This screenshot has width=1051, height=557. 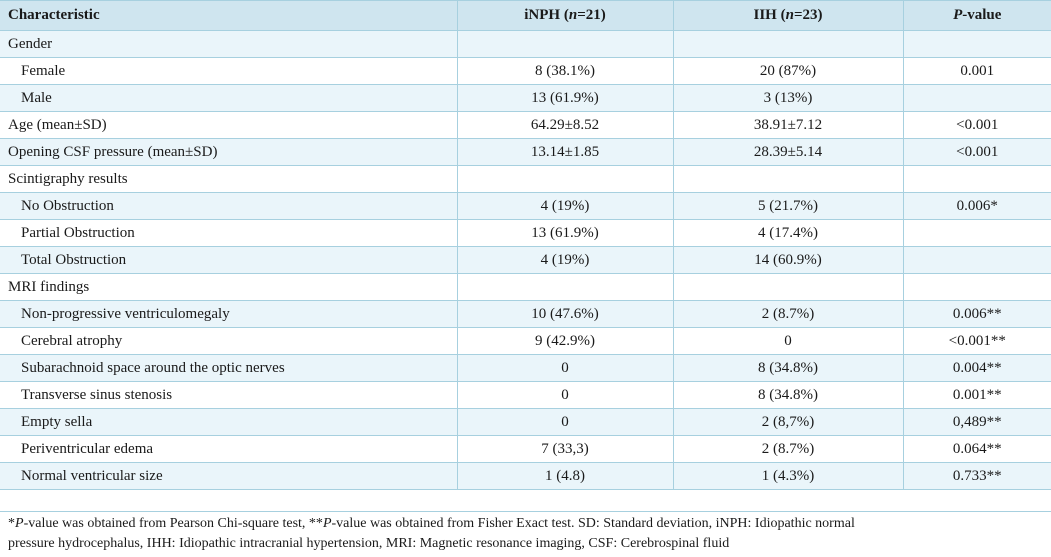 I want to click on cell-iih: 14 (60.9%), so click(x=788, y=260).